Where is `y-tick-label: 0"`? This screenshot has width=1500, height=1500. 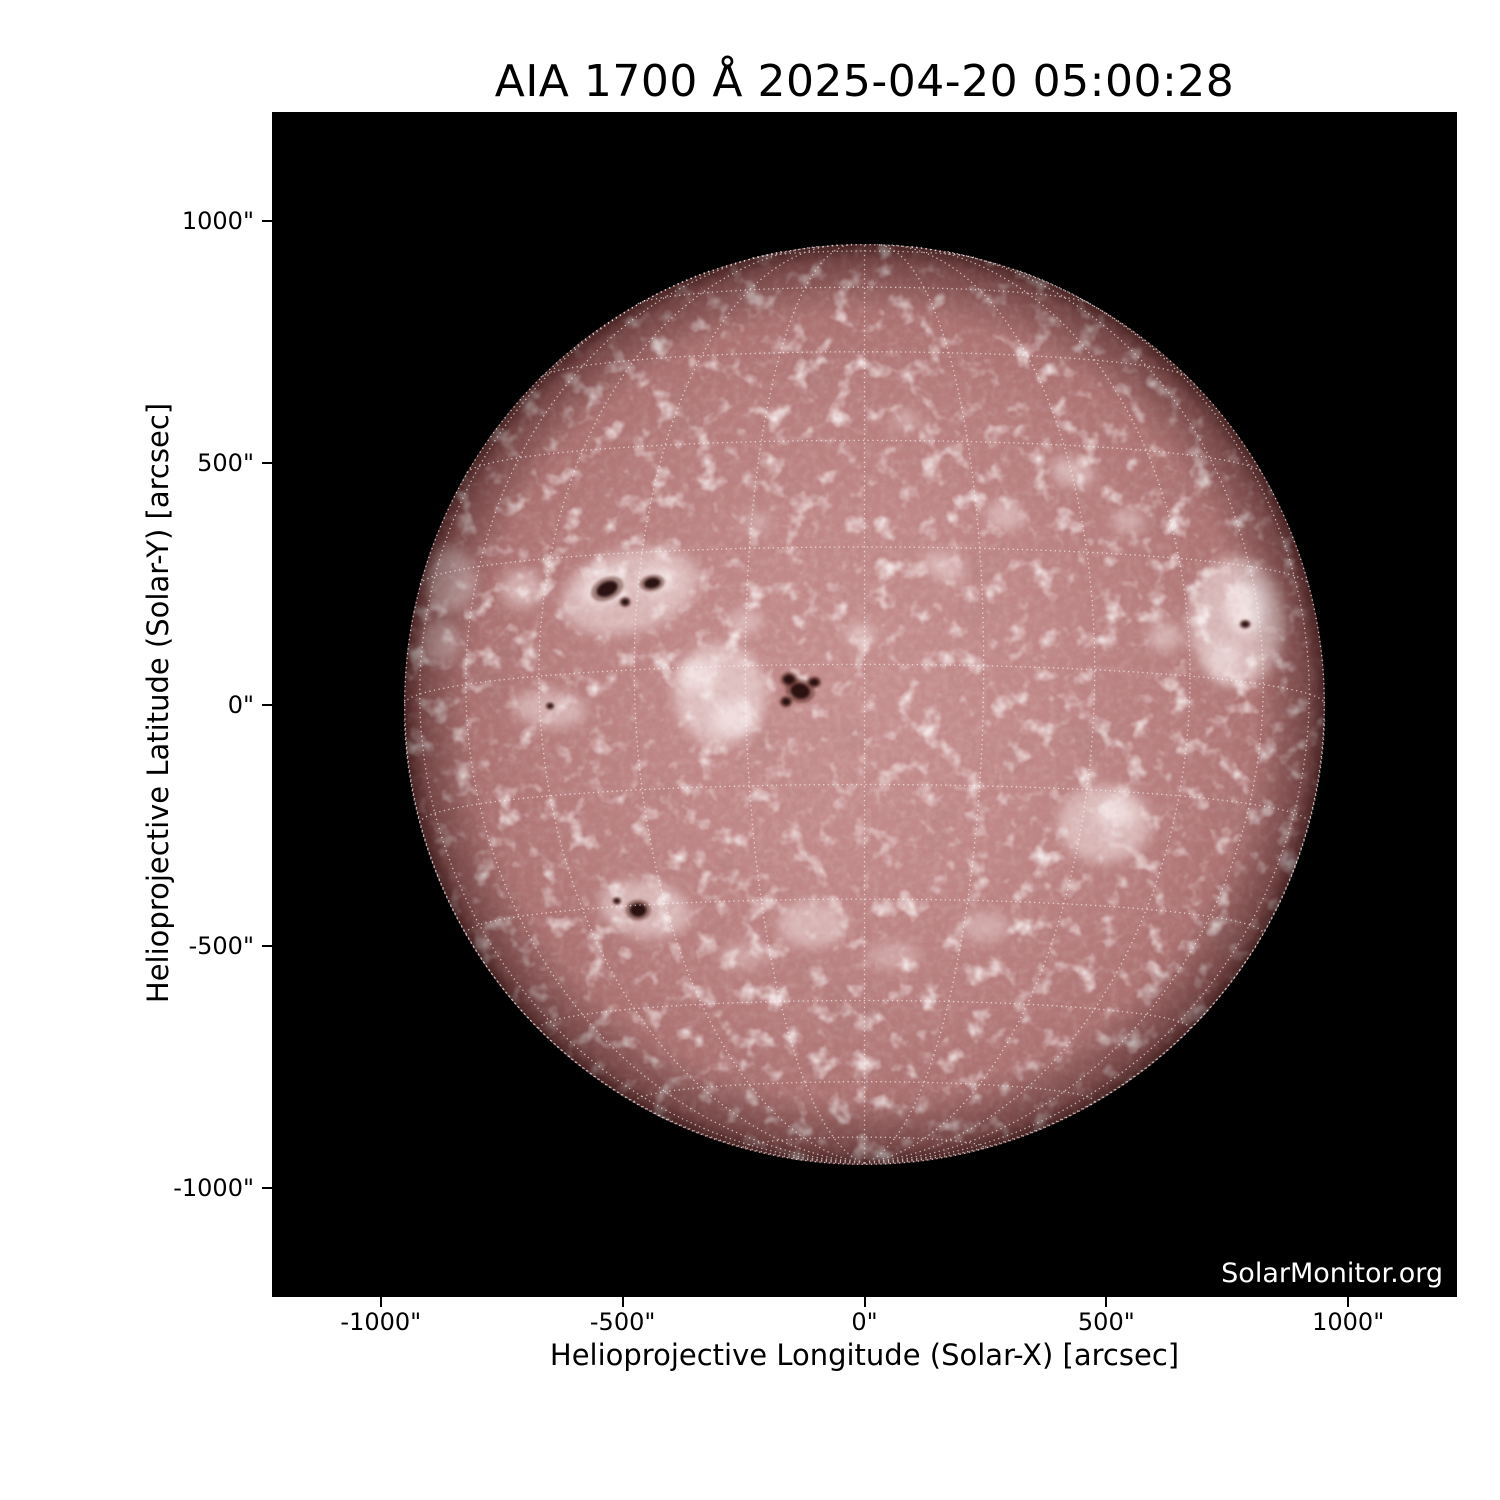
y-tick-label: 0" is located at coordinates (240, 704).